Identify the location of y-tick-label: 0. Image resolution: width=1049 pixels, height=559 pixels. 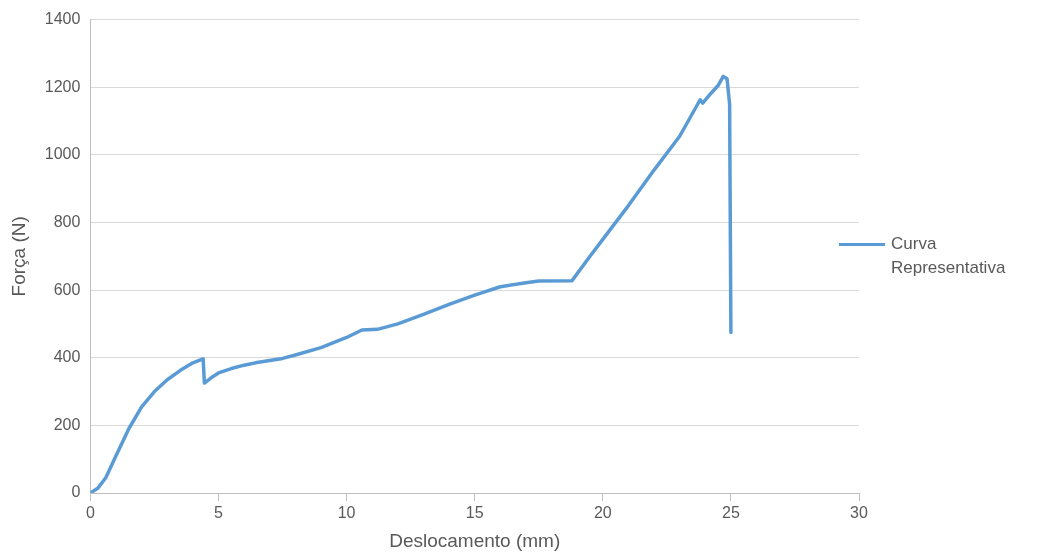
(76, 492).